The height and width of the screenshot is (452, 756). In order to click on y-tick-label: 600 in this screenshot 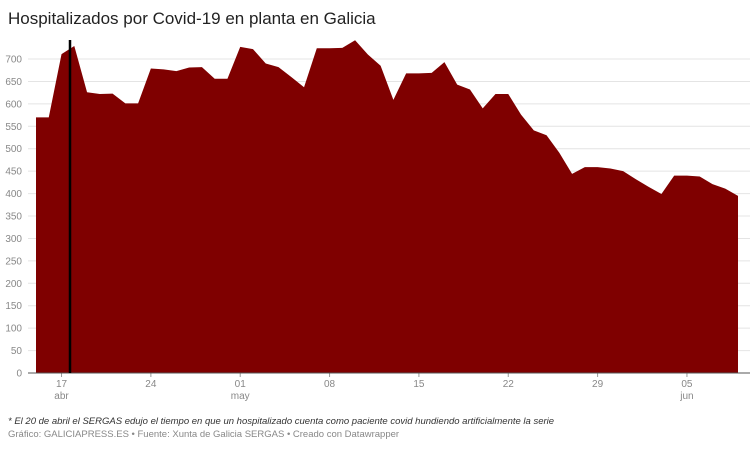, I will do `click(13, 104)`.